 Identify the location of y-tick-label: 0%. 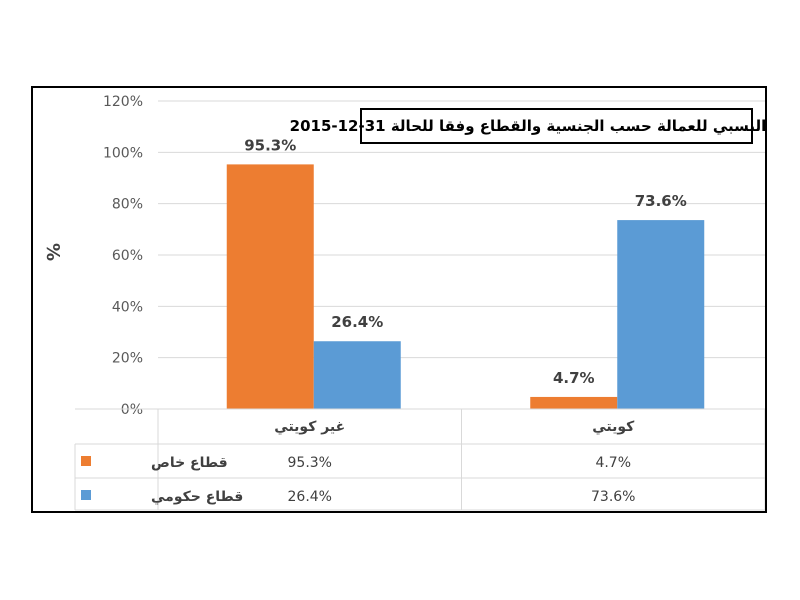
(132, 410).